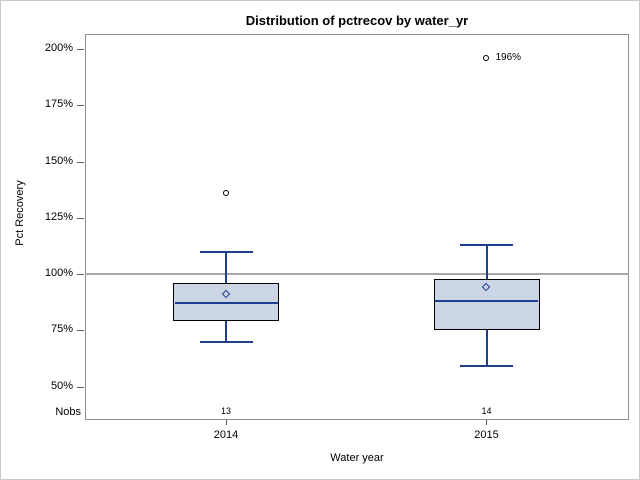 This screenshot has height=480, width=640. Describe the element at coordinates (508, 57) in the screenshot. I see `outlier-label: 196%` at that location.